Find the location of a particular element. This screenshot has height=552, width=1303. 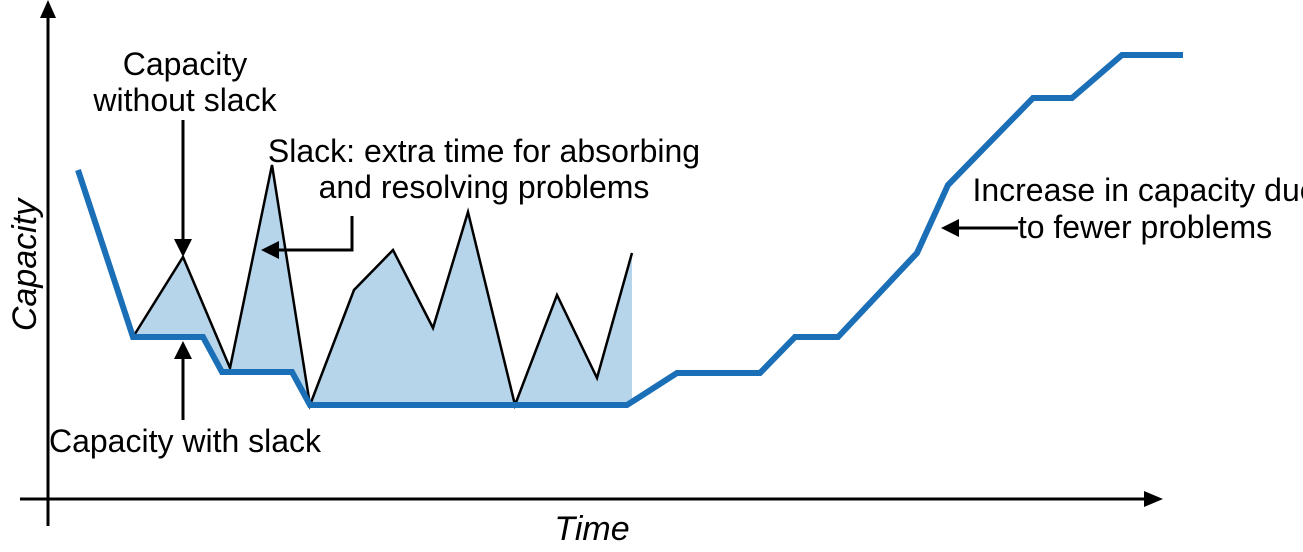

capacity-without-slack-label-line2: without slack is located at coordinates (184, 100).